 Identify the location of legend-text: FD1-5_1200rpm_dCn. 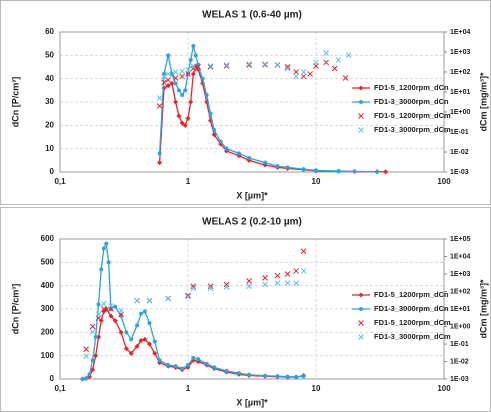
(411, 294).